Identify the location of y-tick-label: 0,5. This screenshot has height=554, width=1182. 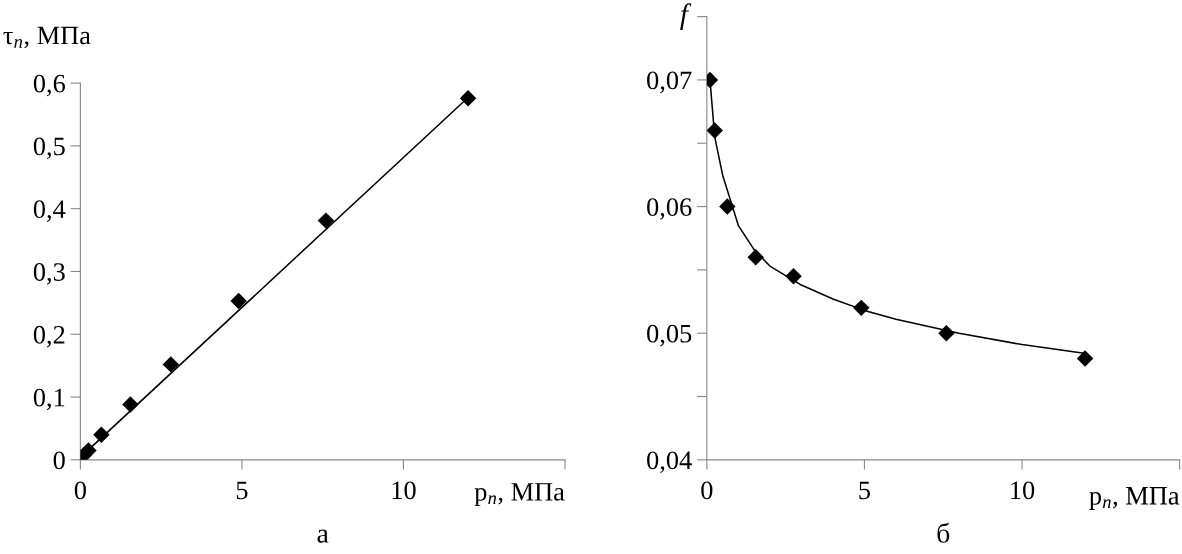
(49, 148).